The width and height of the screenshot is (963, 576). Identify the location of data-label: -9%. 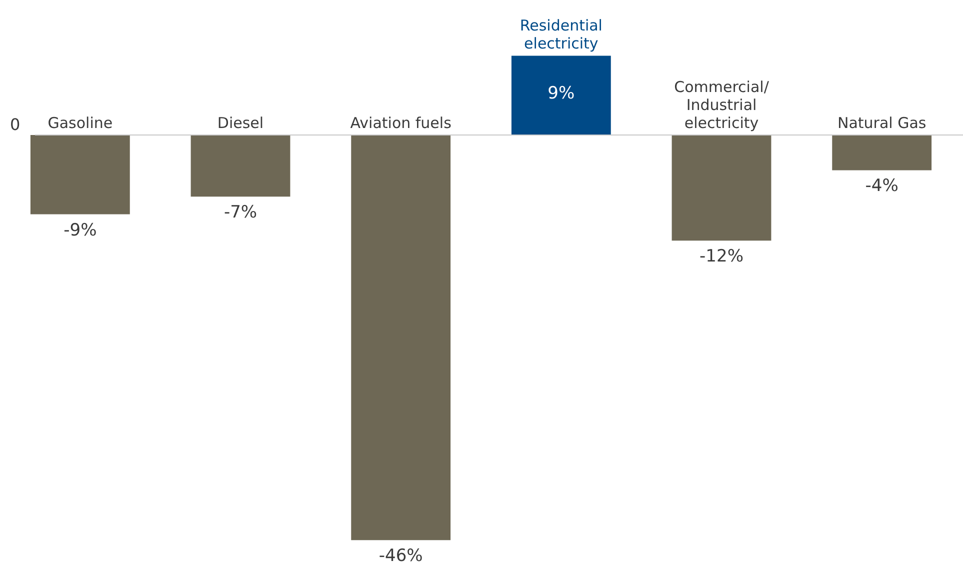
(80, 230).